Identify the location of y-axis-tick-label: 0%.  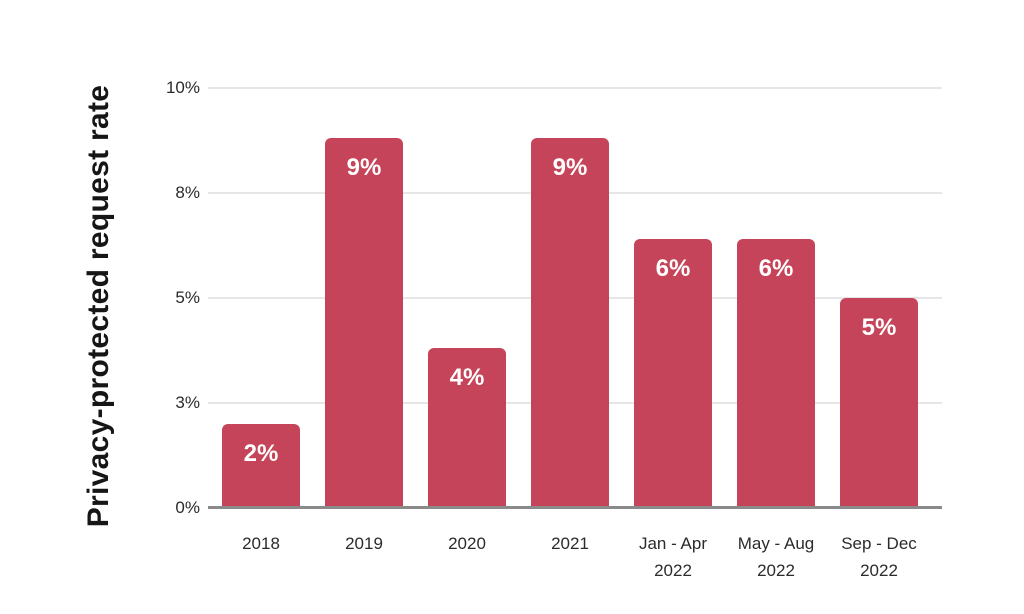
(187, 507).